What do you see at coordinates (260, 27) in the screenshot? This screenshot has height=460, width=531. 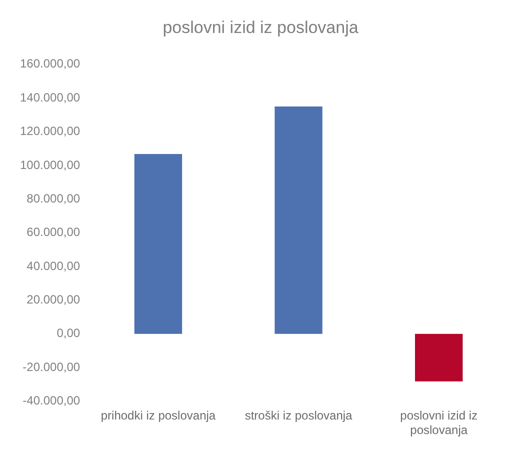 I see `chart-title: poslovni izid iz poslovanja` at bounding box center [260, 27].